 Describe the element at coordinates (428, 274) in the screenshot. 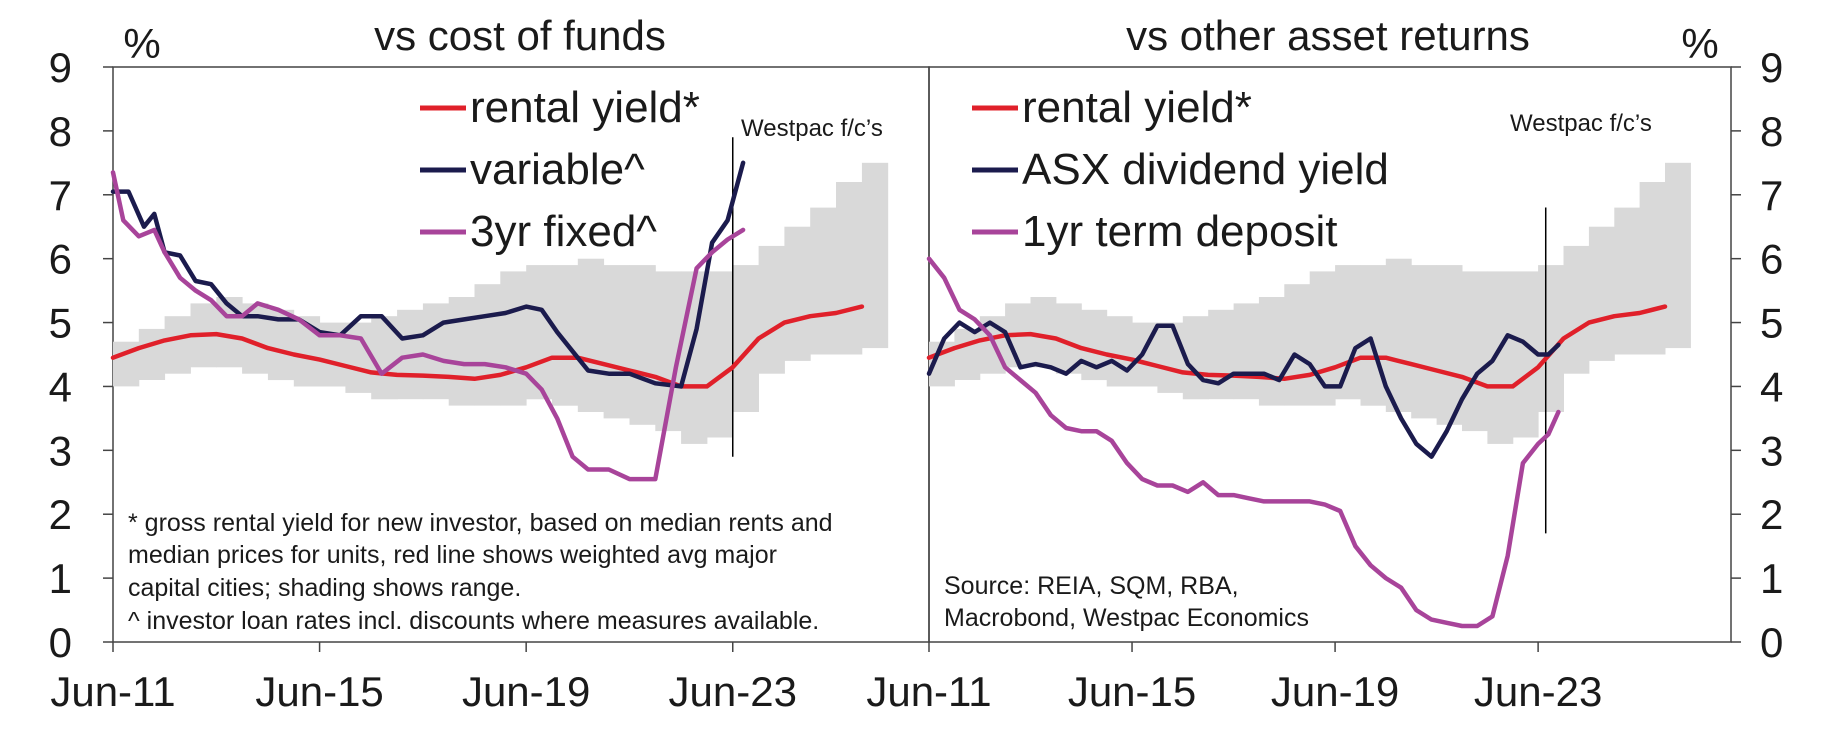

I see `series-line-p1-variable` at that location.